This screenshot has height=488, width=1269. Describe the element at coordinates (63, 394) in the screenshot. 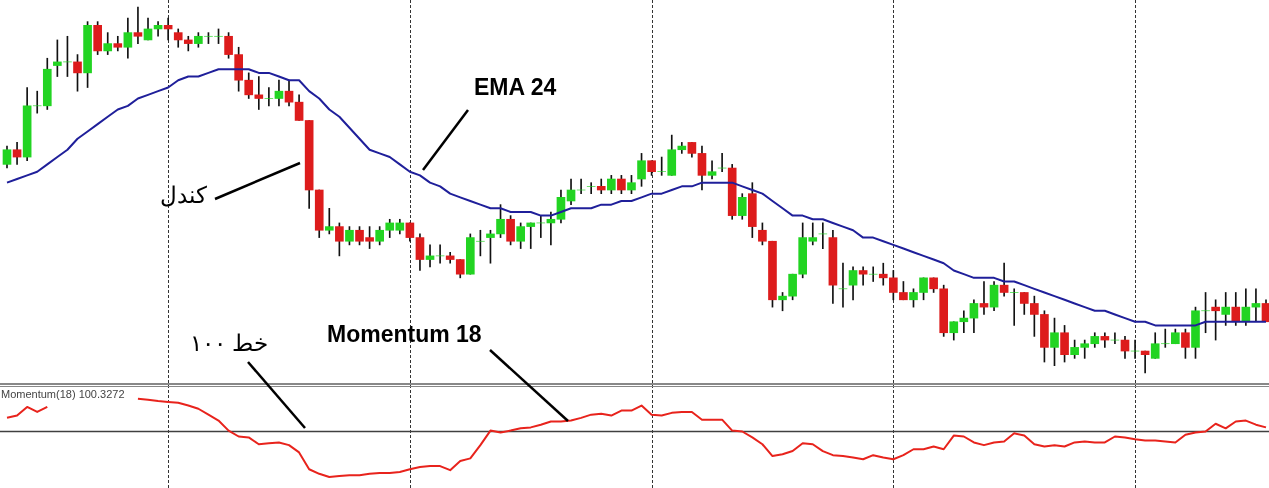

I see `chart-title: Momentum(18) 100.3272` at that location.